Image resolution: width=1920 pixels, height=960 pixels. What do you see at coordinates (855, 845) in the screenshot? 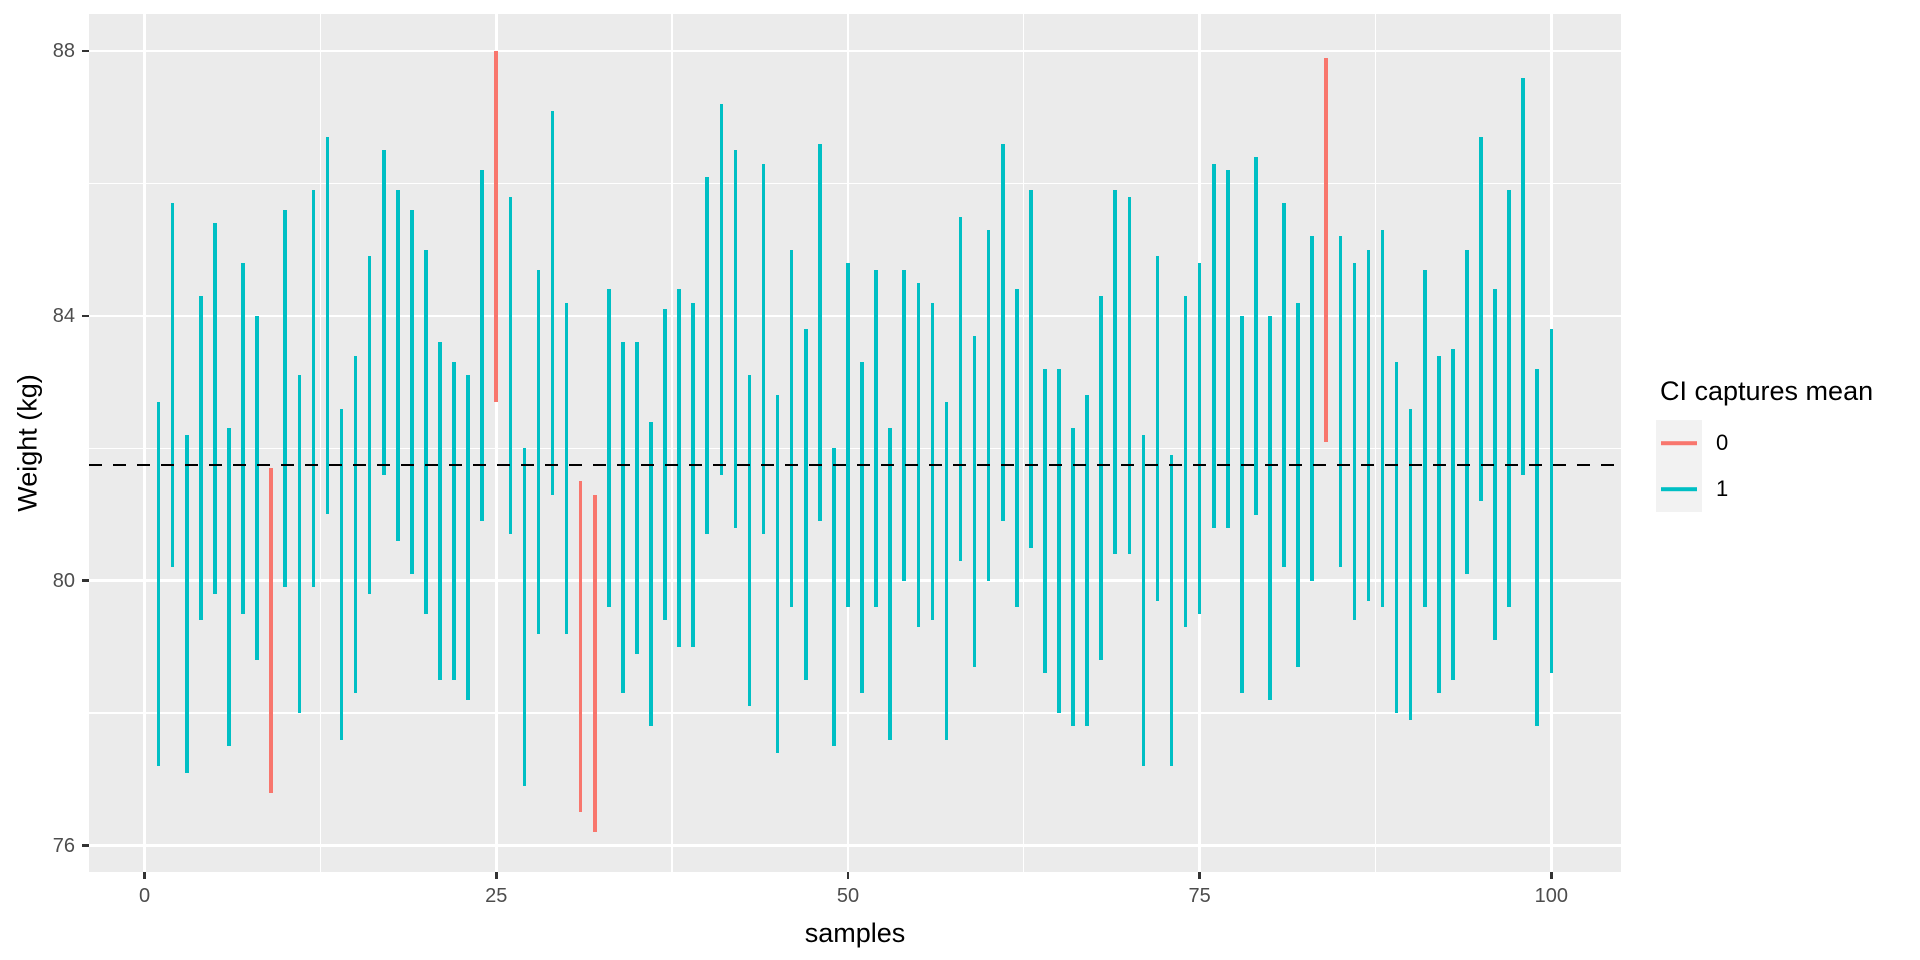
I see `y-major-gridline` at bounding box center [855, 845].